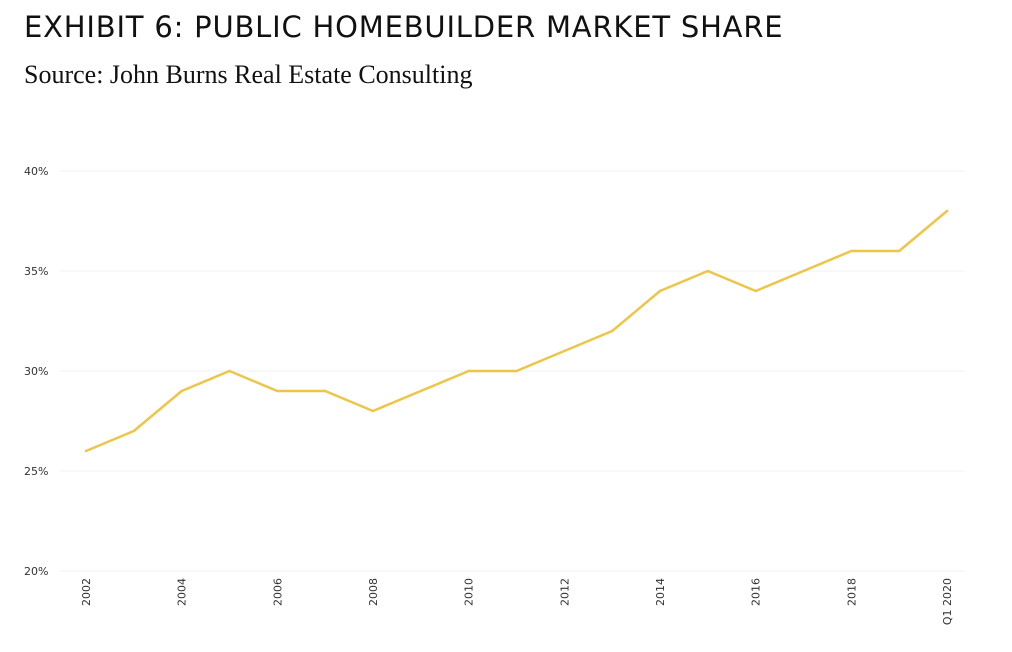 Image resolution: width=1012 pixels, height=652 pixels. I want to click on x-tick-label: 2008, so click(373, 592).